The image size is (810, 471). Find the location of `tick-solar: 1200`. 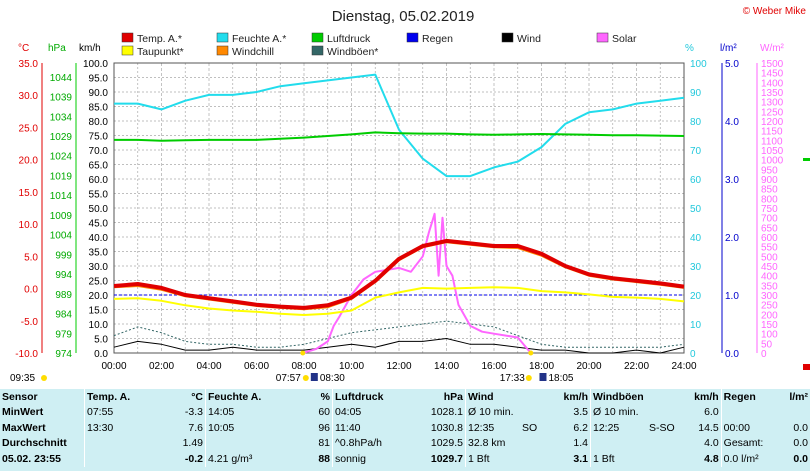

tick-solar: 1200 is located at coordinates (772, 122).